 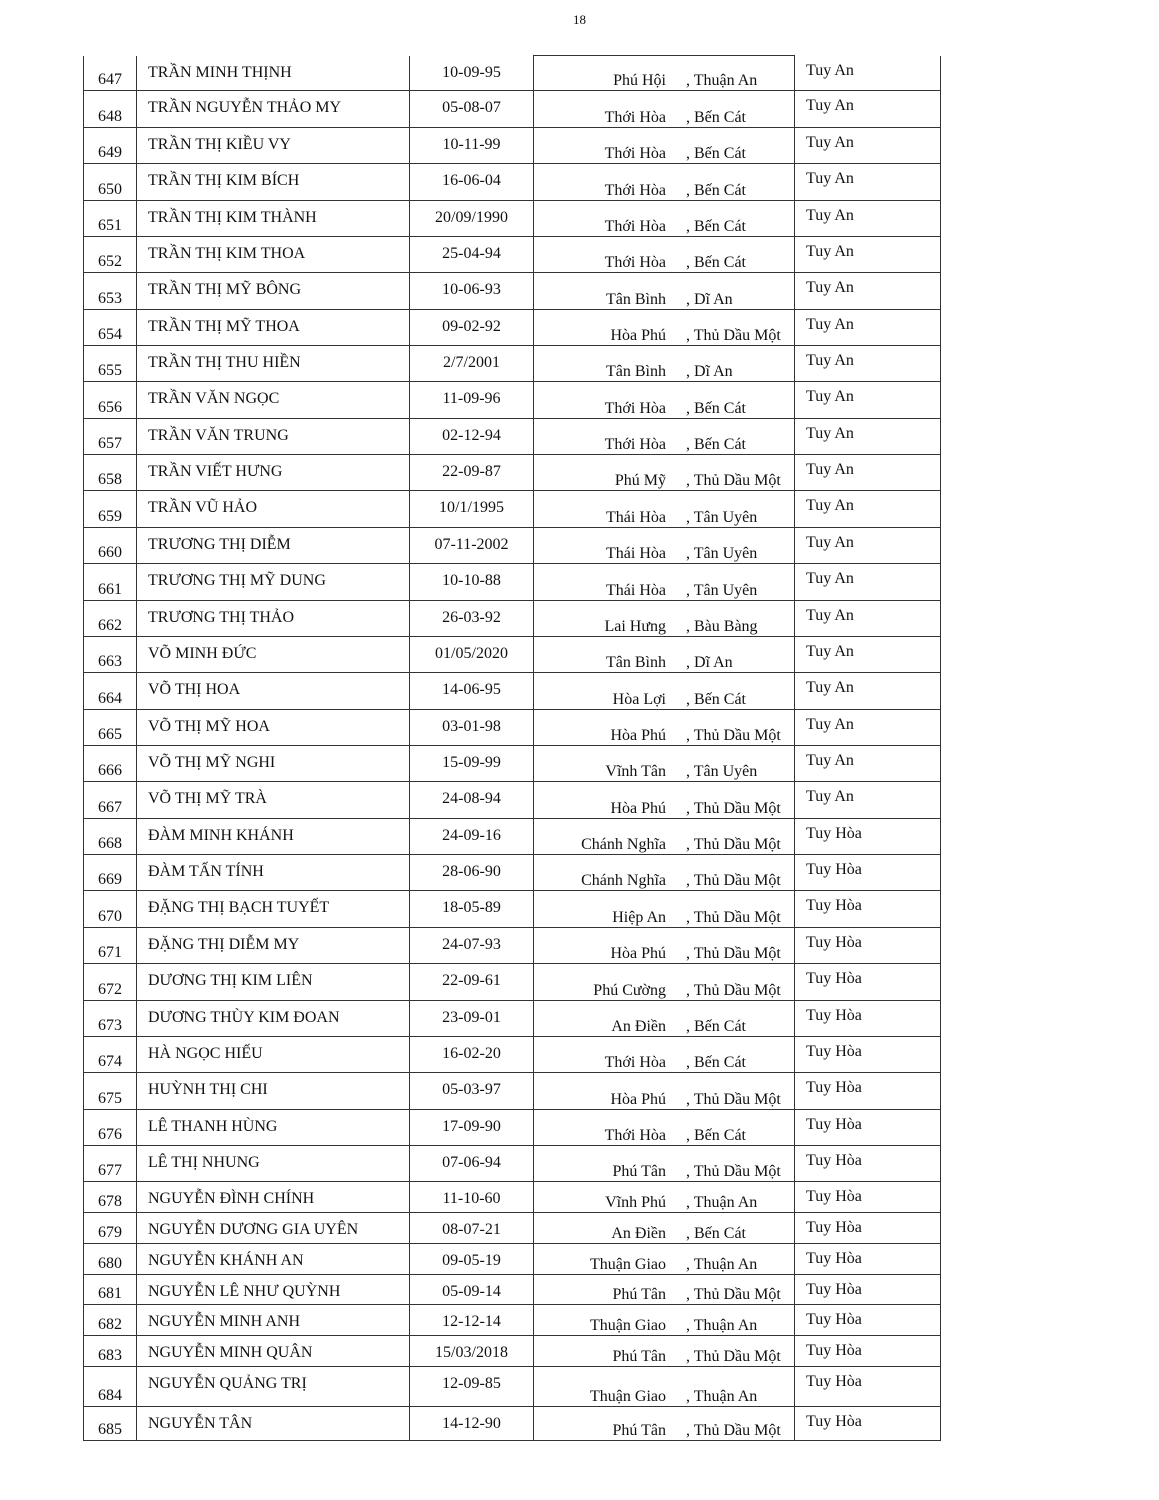 I want to click on full-name: ĐÀM MINH KHÁNH, so click(x=273, y=836).